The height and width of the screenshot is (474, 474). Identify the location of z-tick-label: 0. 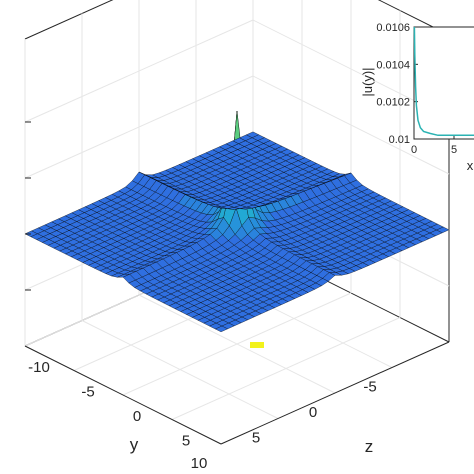
(137, 416).